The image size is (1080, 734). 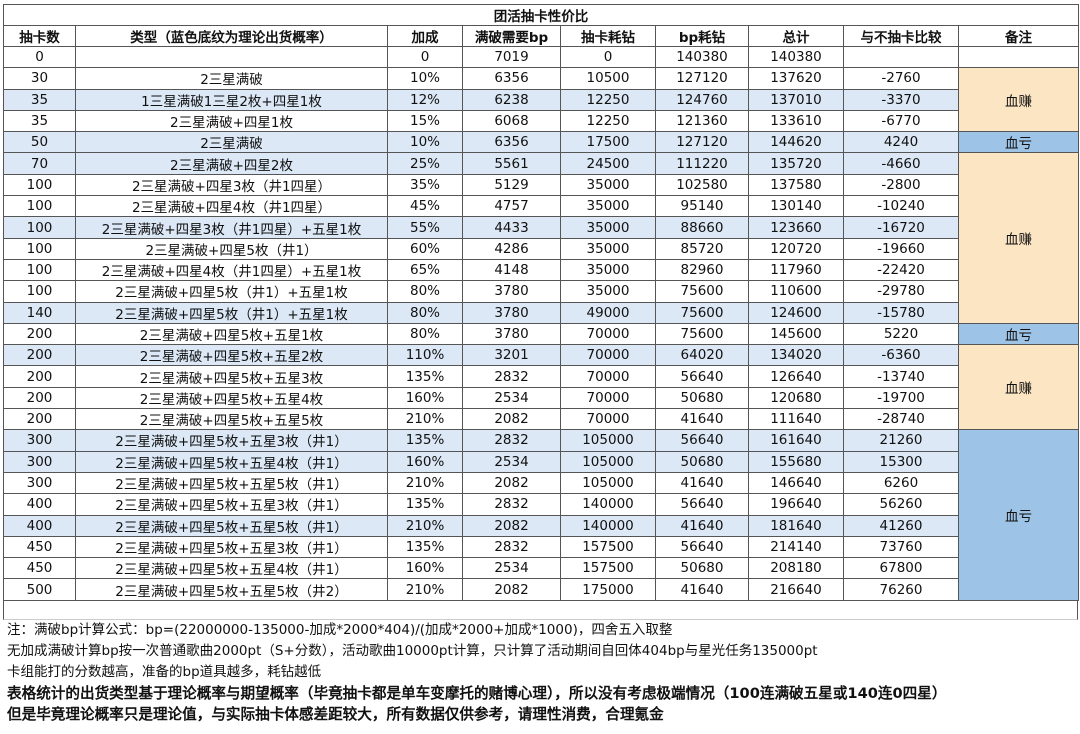 What do you see at coordinates (702, 483) in the screenshot?
I see `cell: 41640` at bounding box center [702, 483].